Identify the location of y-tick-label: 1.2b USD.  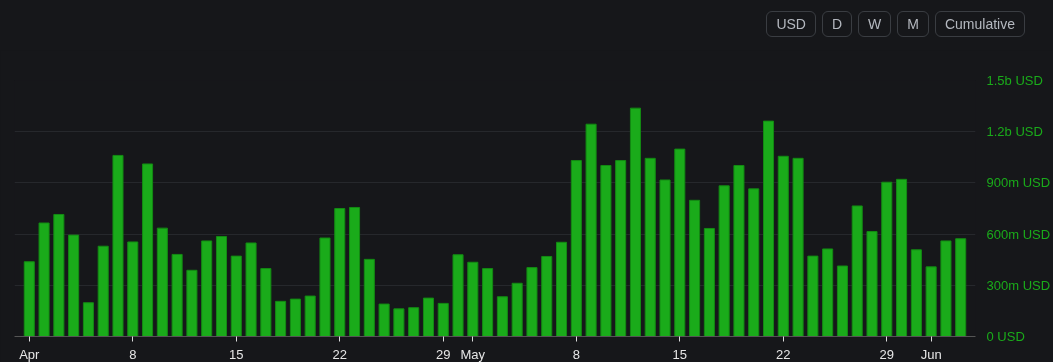
(1014, 132).